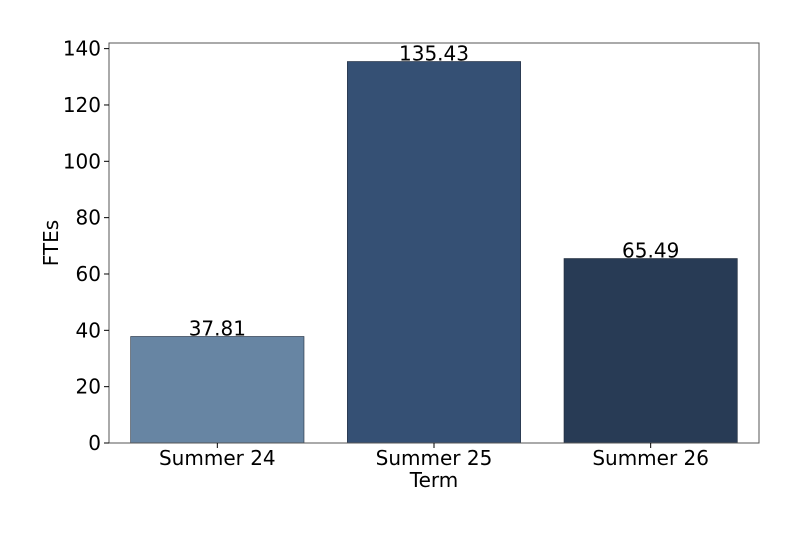 Image resolution: width=800 pixels, height=533 pixels. I want to click on x-tick-label: Summer 26, so click(650, 458).